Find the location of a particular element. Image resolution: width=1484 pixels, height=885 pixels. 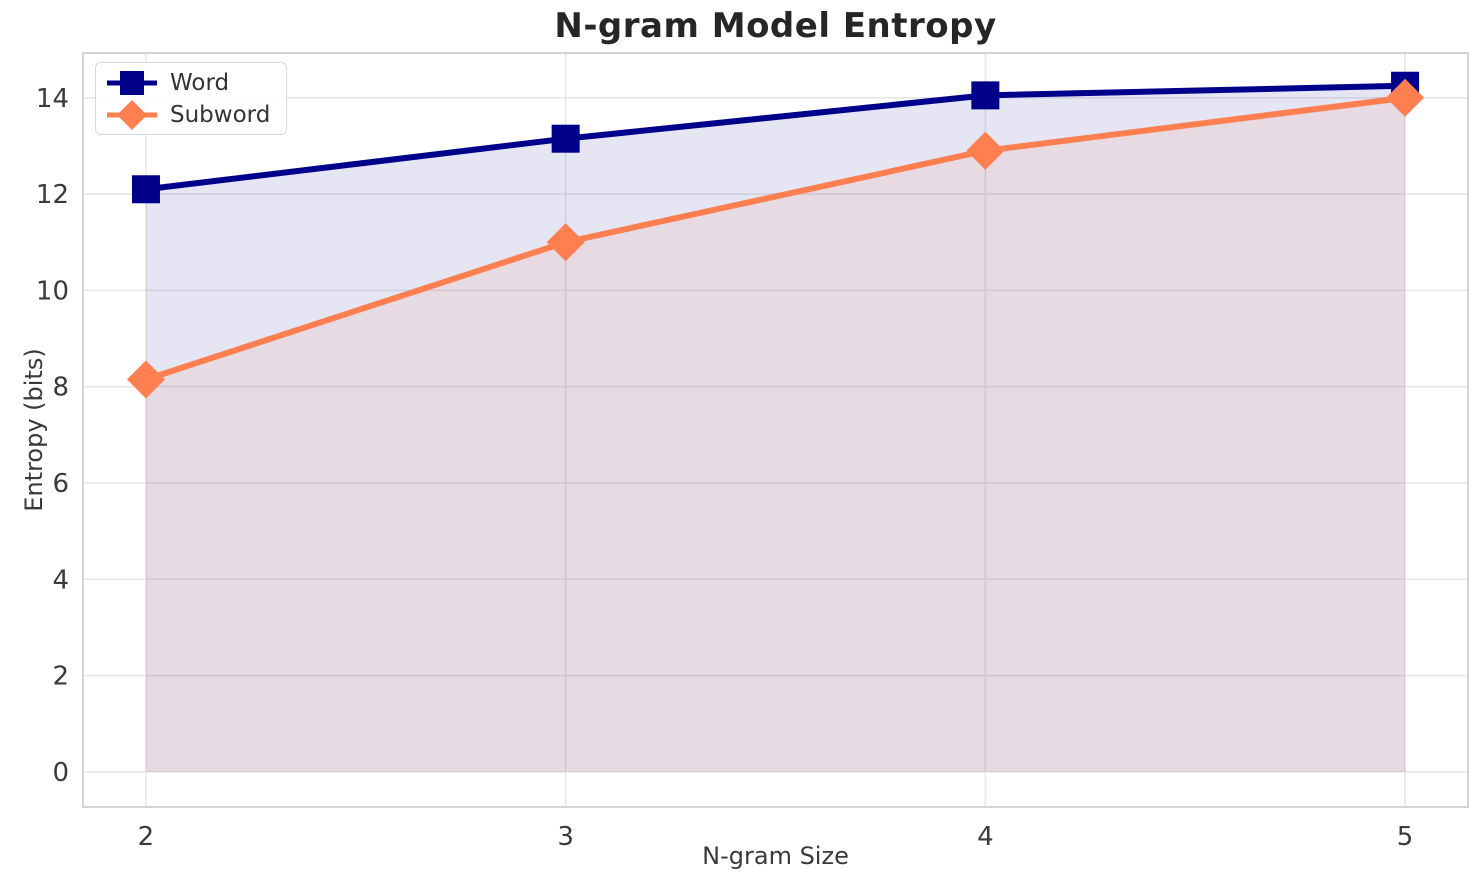

y-tick-label: 0 is located at coordinates (60, 773).